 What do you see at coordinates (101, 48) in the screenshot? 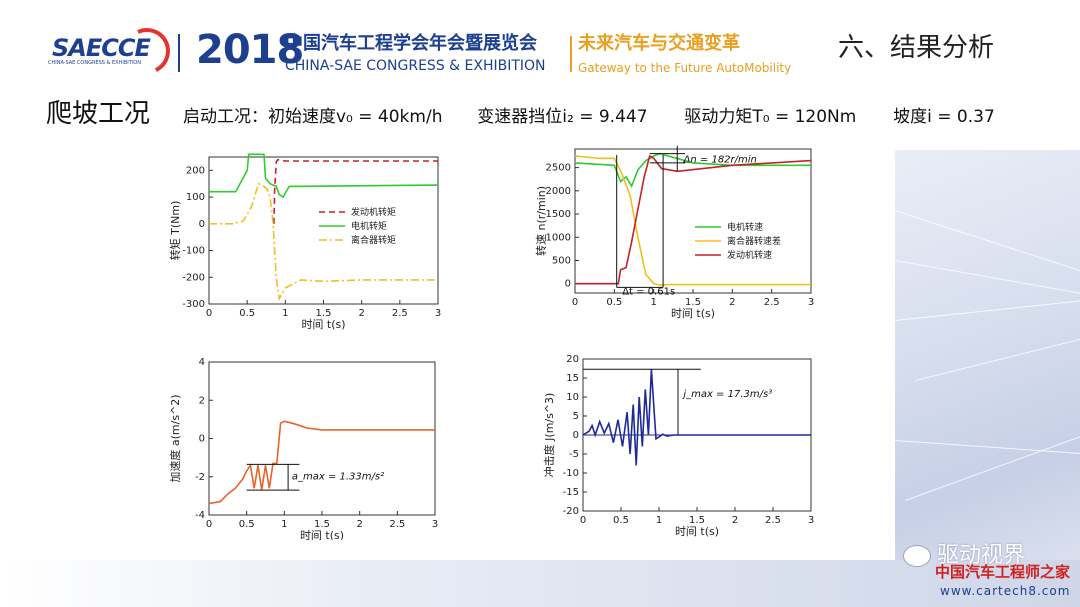
I see `logo: SAECCE` at bounding box center [101, 48].